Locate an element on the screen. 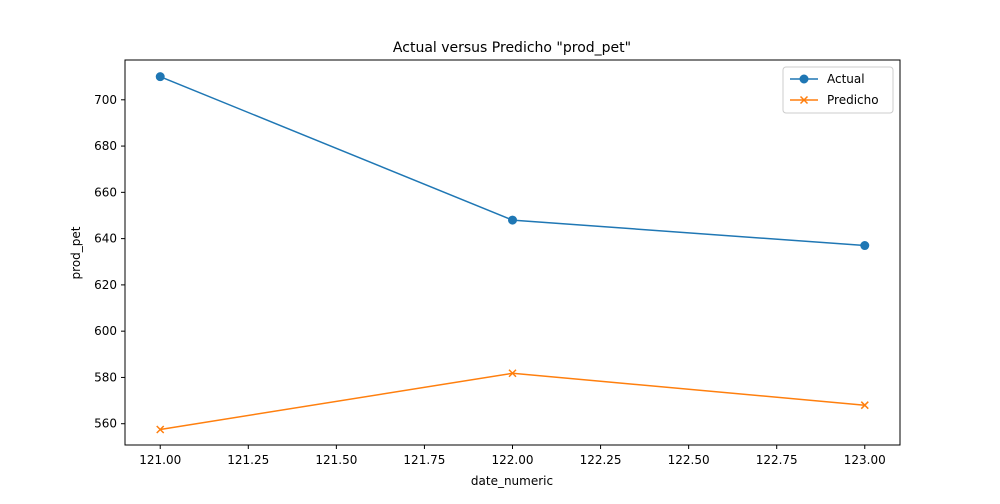 This screenshot has height=504, width=1000. legend-label: Actual is located at coordinates (846, 79).